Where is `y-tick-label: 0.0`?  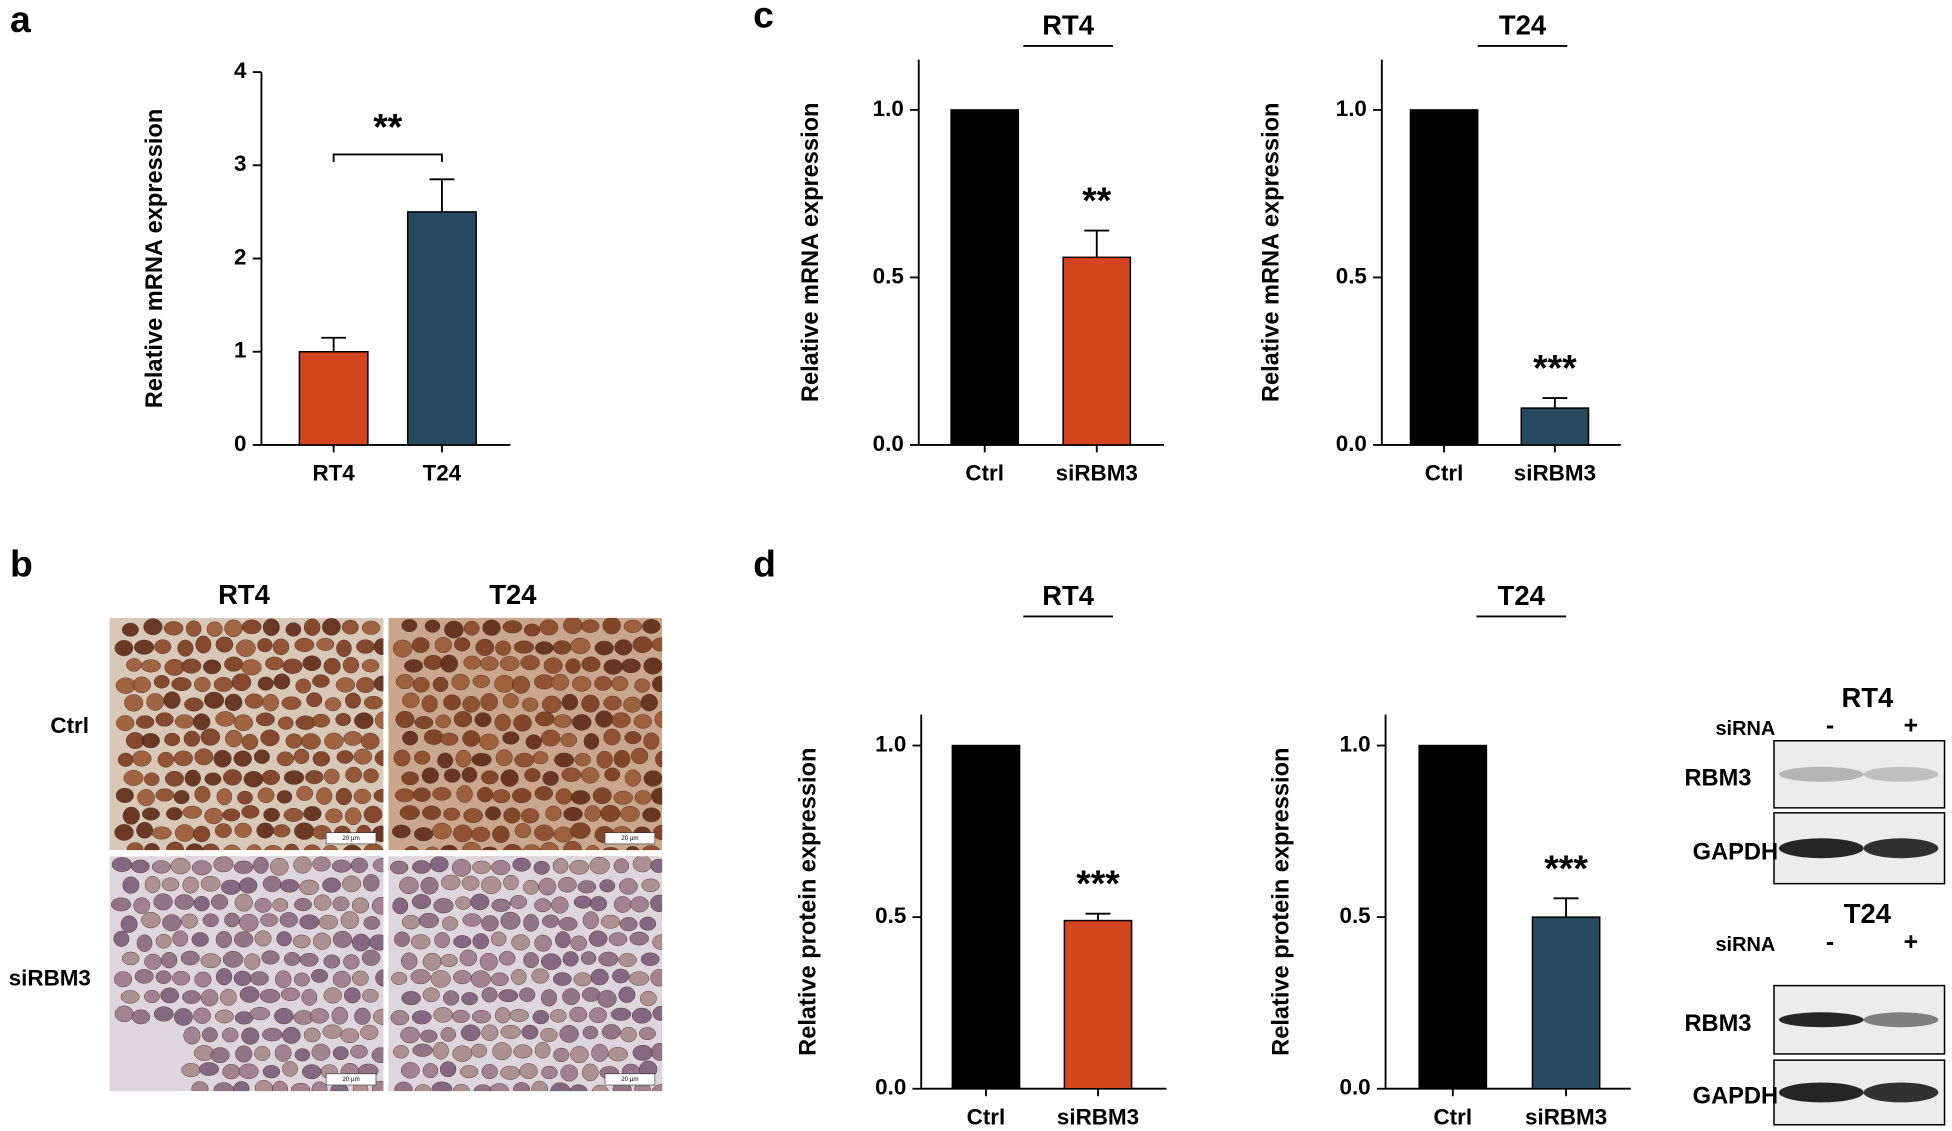
y-tick-label: 0.0 is located at coordinates (890, 1087).